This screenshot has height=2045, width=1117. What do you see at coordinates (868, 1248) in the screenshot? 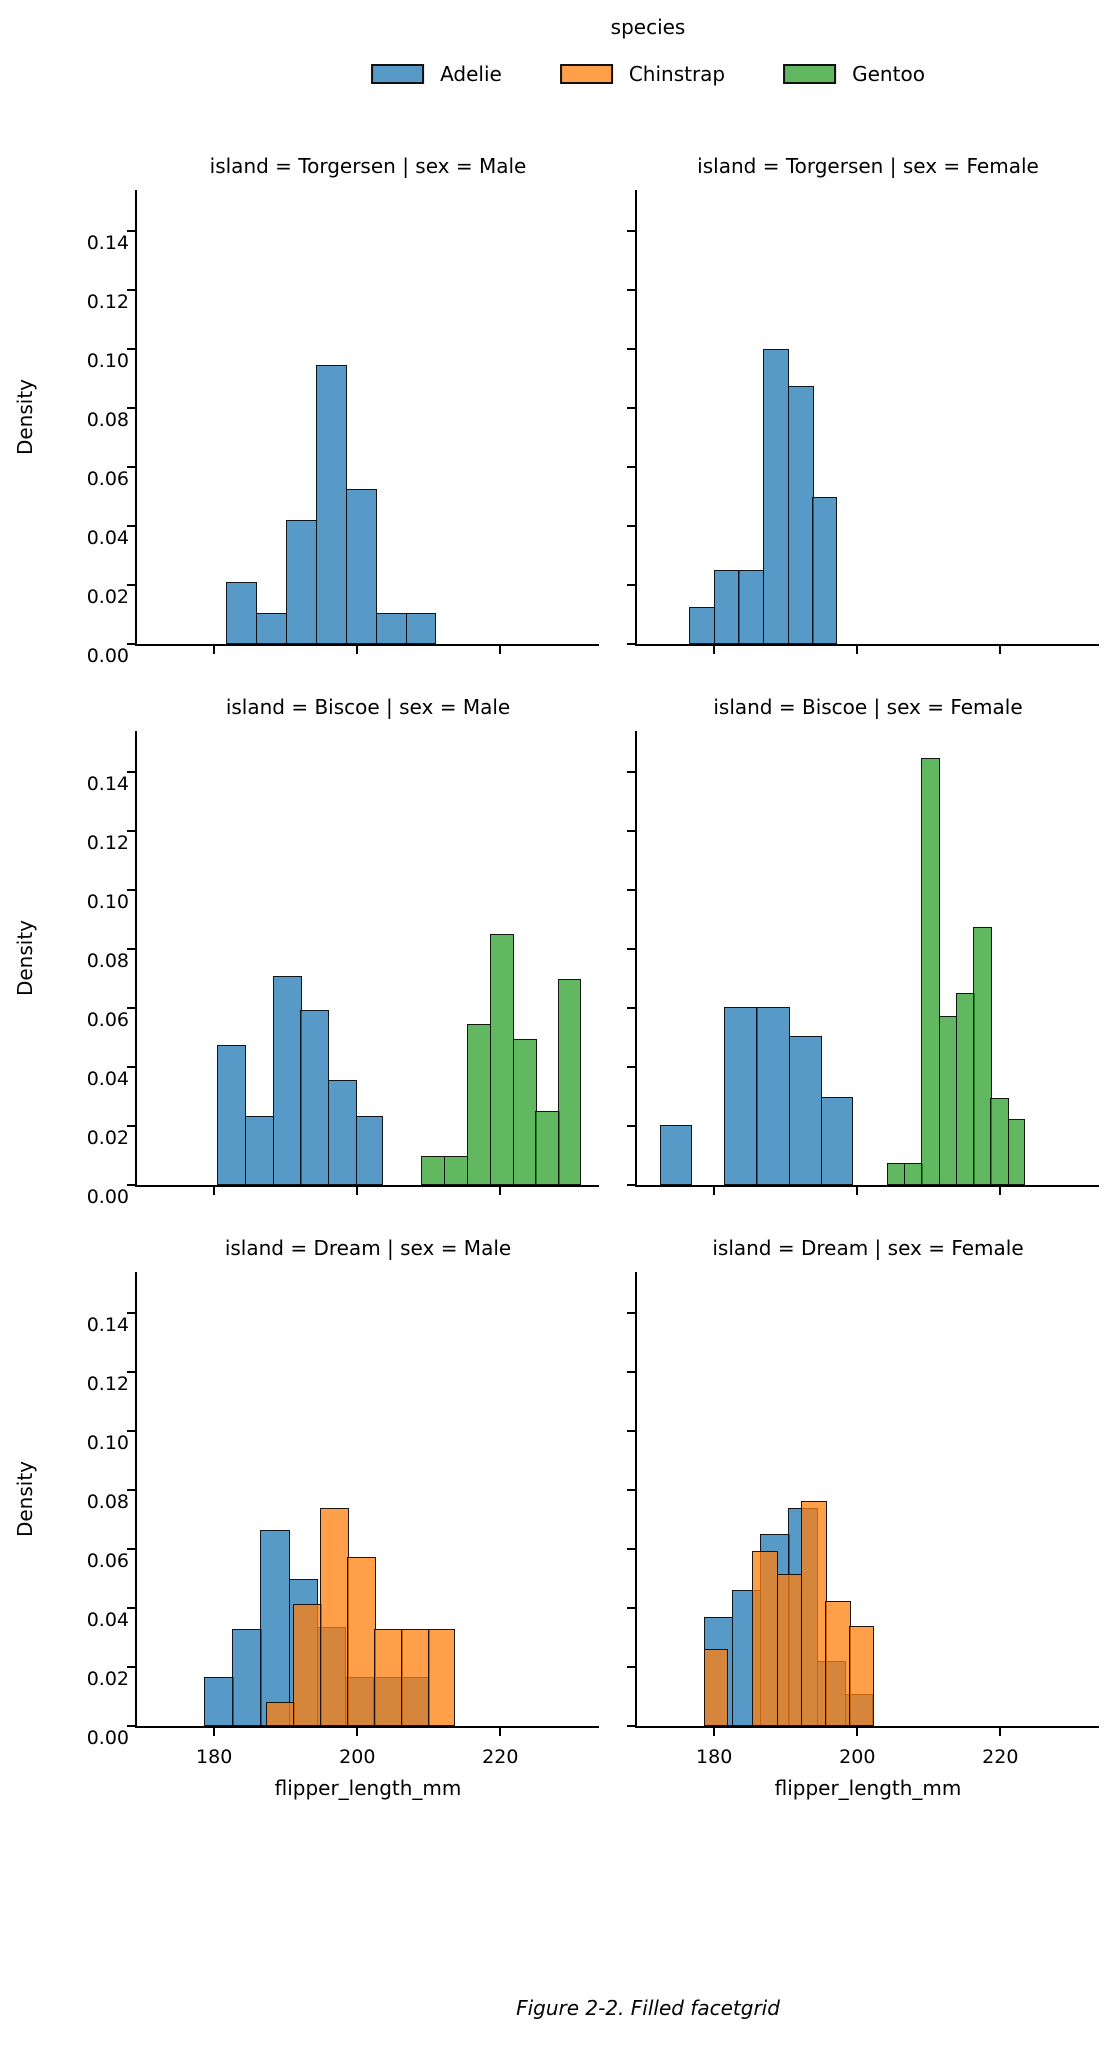
I see `facet-title: island = Dream | sex = Female` at bounding box center [868, 1248].